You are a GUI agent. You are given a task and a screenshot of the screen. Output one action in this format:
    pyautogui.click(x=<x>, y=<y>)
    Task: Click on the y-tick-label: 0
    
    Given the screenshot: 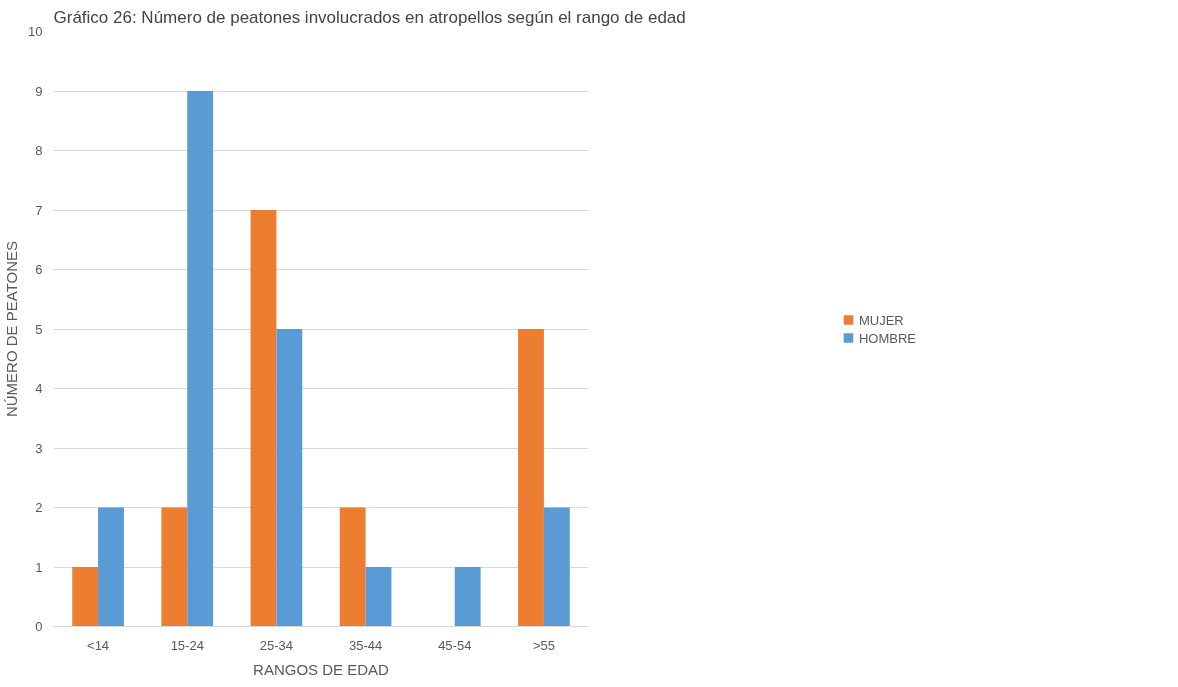 What is the action you would take?
    pyautogui.click(x=39, y=626)
    